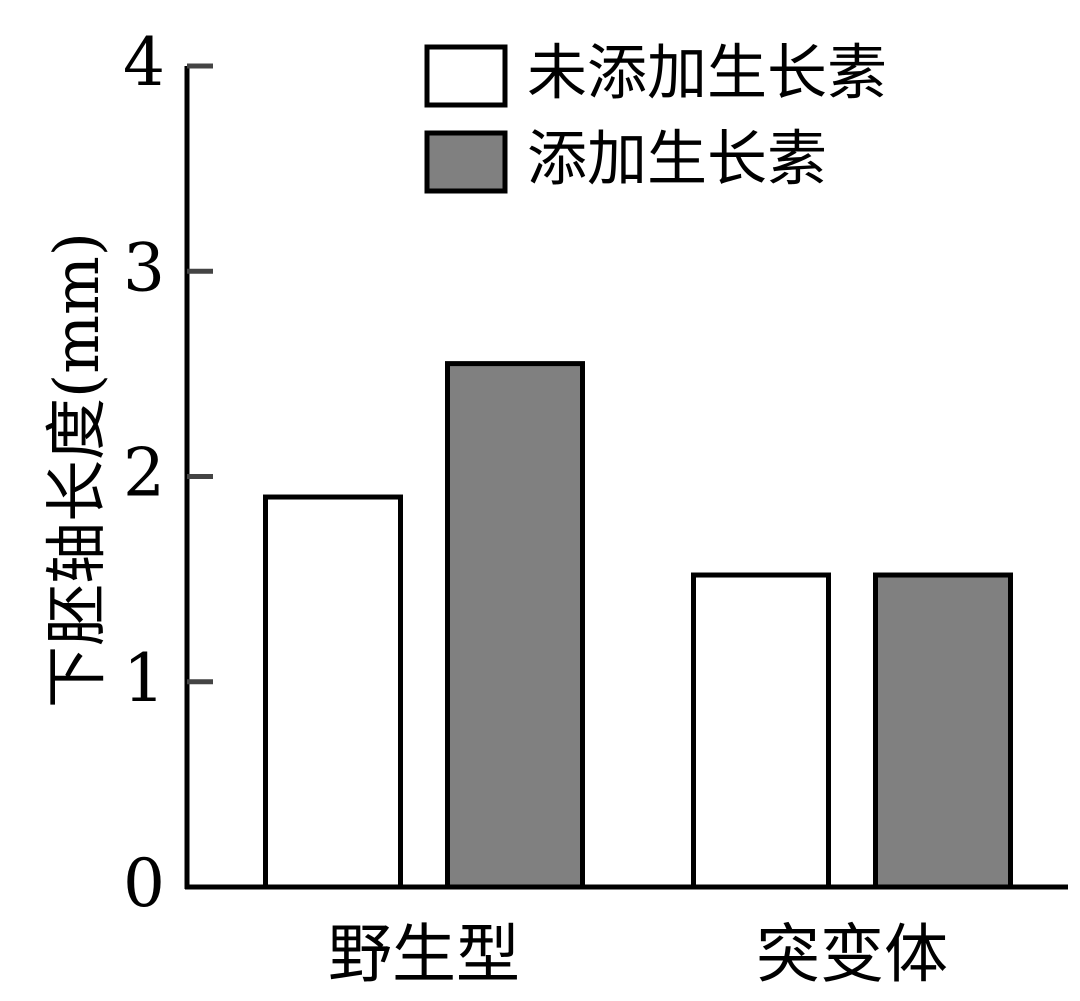 This screenshot has height=1001, width=1080. Describe the element at coordinates (852, 956) in the screenshot. I see `x-category-label-2: 突变体` at that location.